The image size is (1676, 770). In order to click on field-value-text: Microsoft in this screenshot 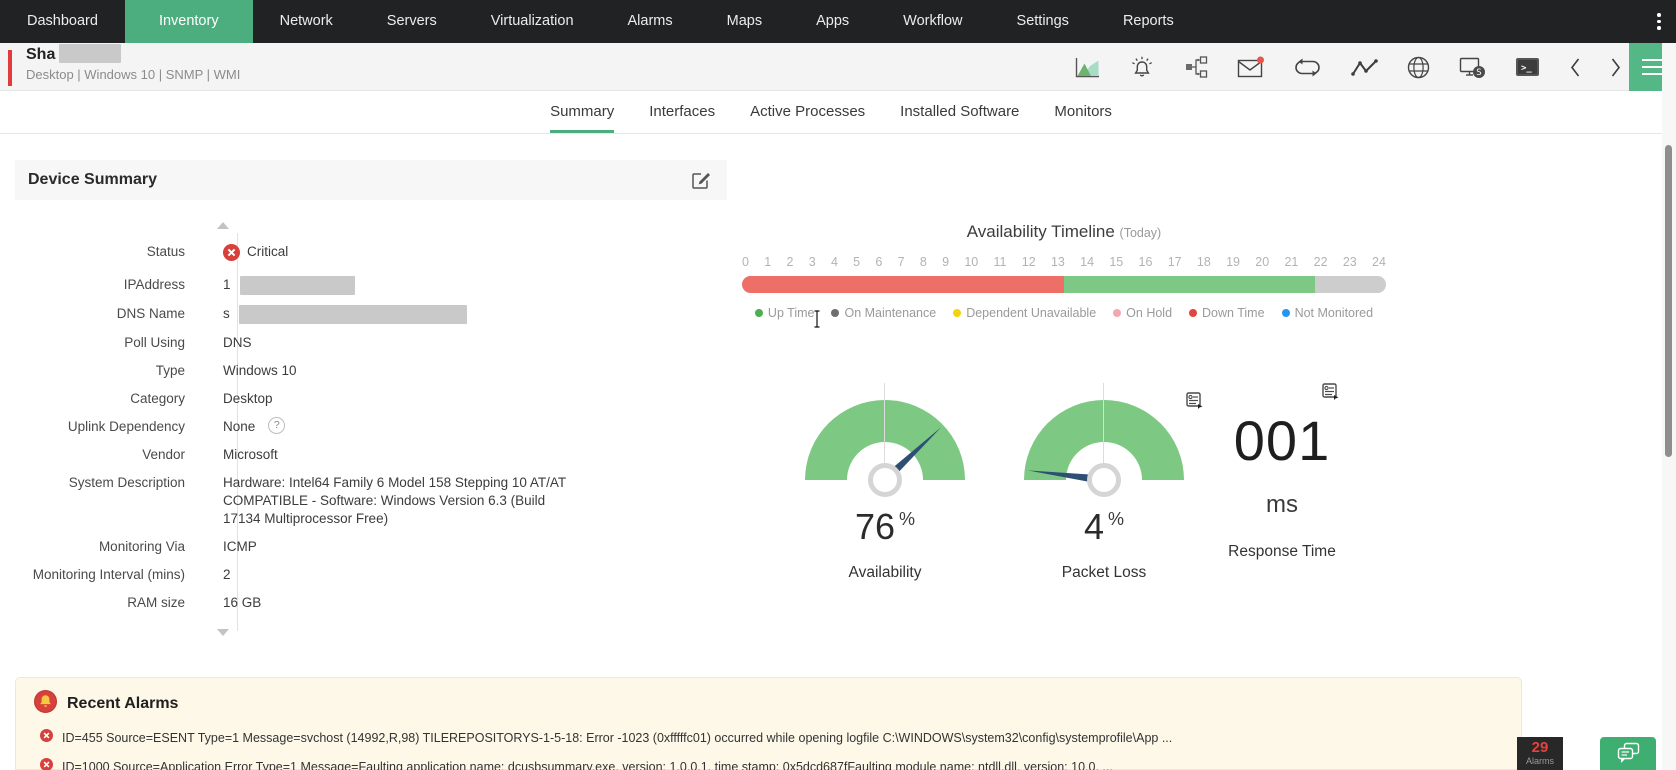, I will do `click(250, 454)`.